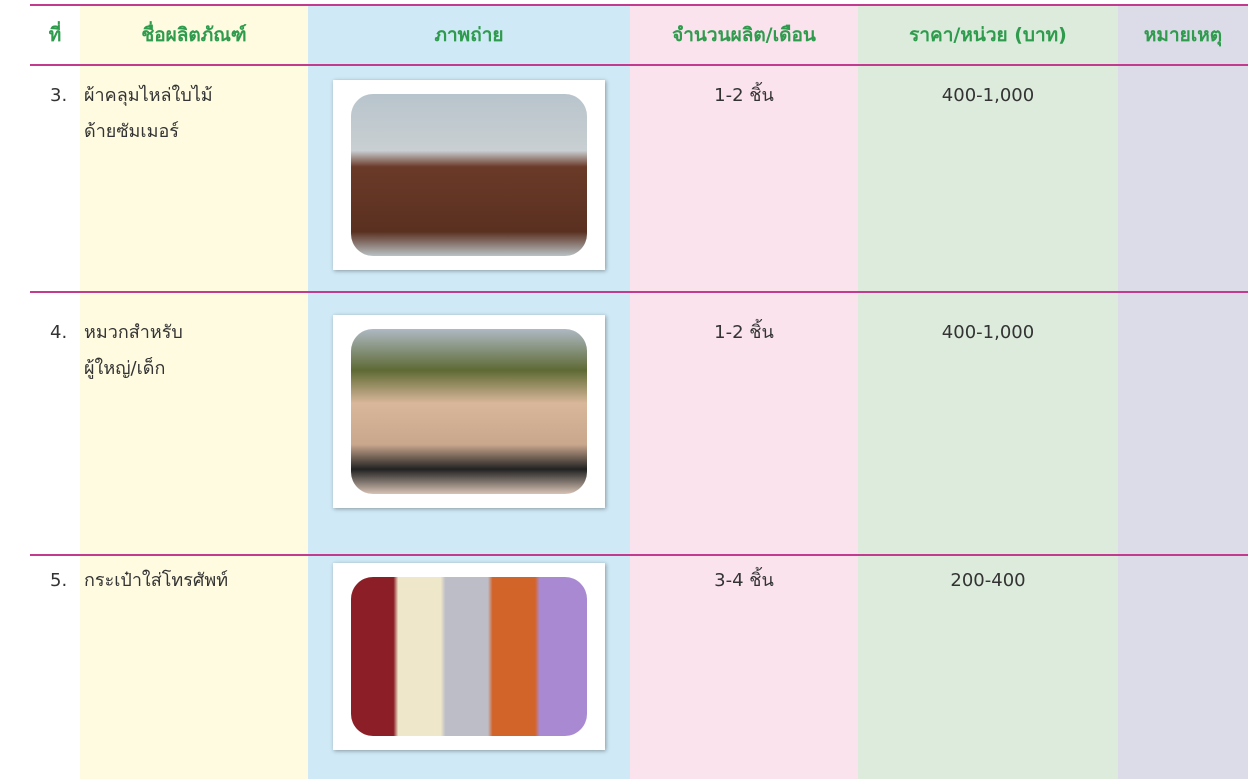 This screenshot has width=1248, height=779. Describe the element at coordinates (744, 580) in the screenshot. I see `quantity: 3-4 ชิ้น` at that location.